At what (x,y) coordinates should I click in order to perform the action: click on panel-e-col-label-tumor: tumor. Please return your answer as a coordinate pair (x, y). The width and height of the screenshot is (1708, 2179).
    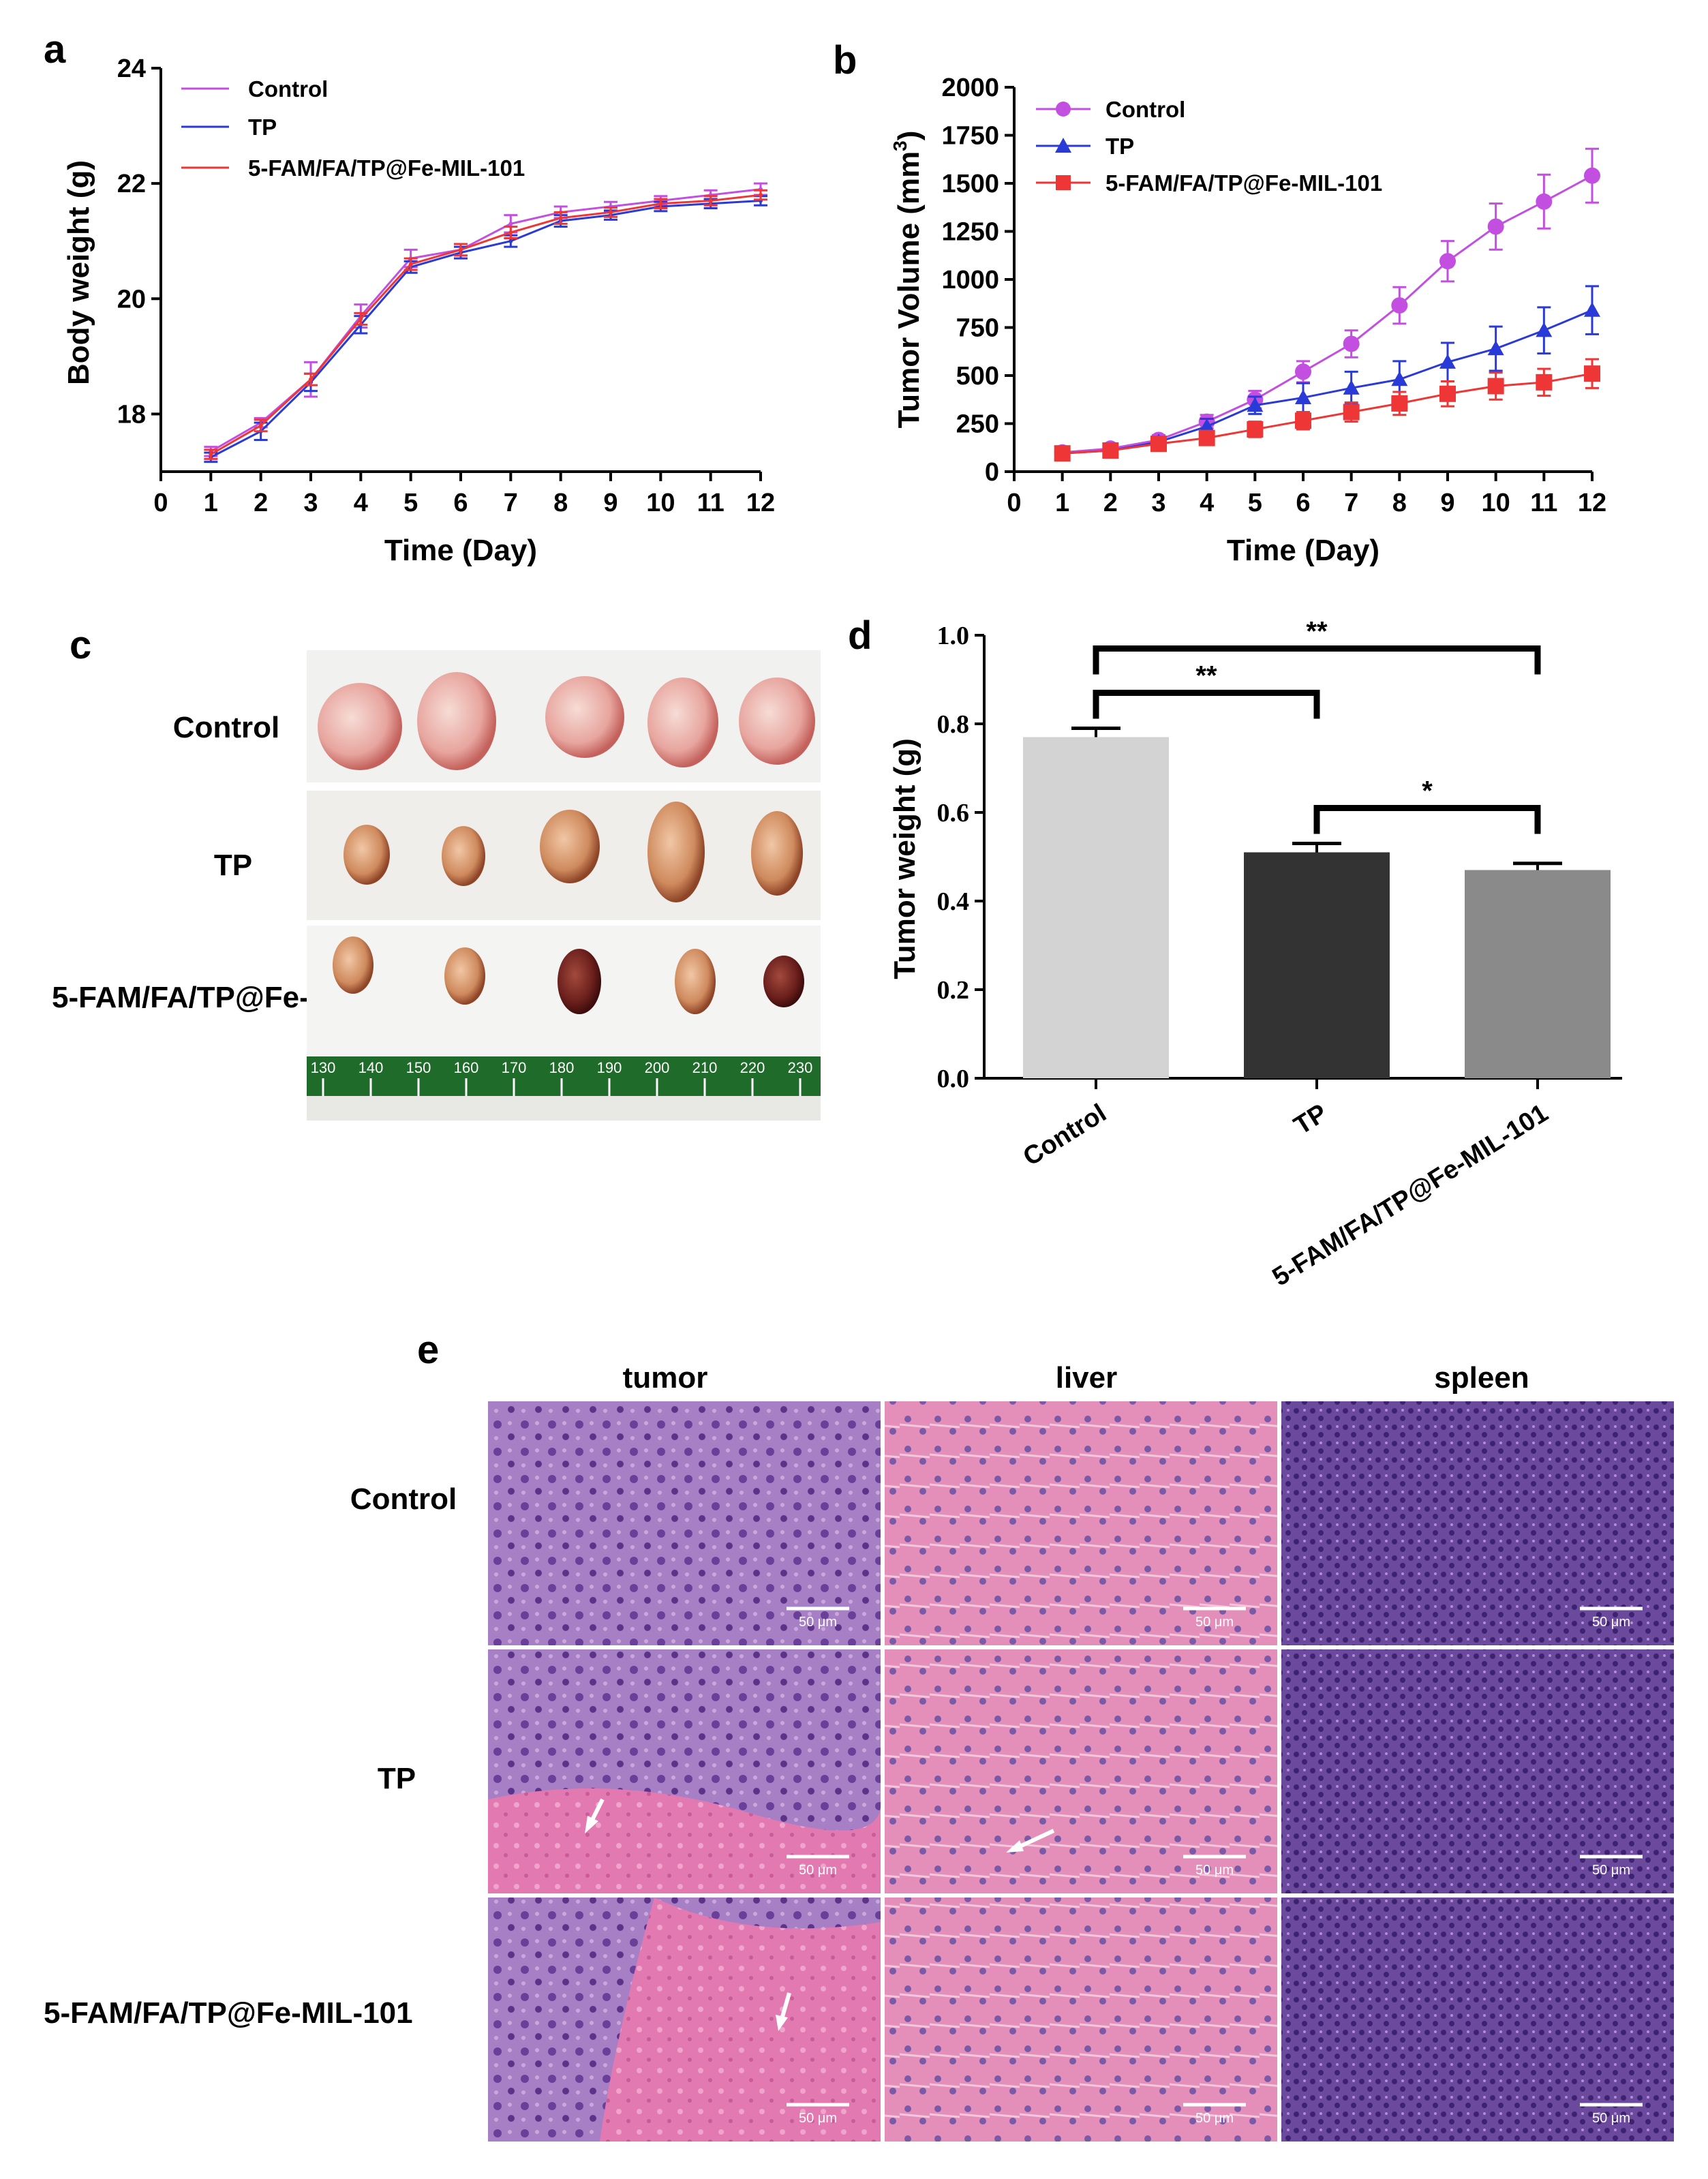
    Looking at the image, I should click on (665, 1378).